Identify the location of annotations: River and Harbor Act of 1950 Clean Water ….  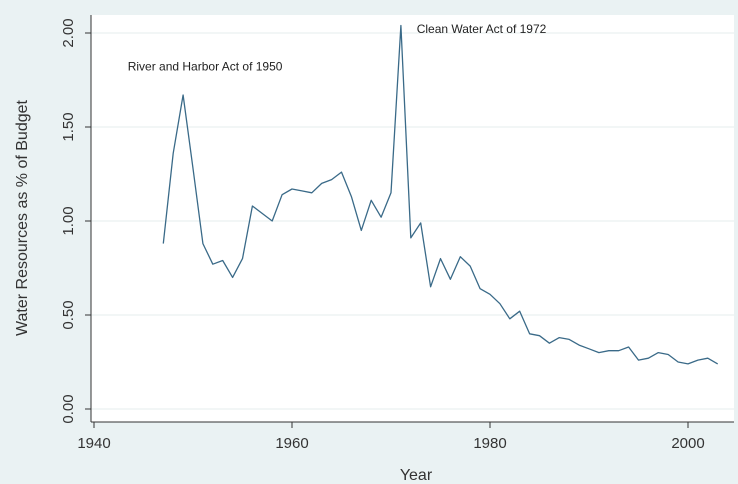
(337, 48).